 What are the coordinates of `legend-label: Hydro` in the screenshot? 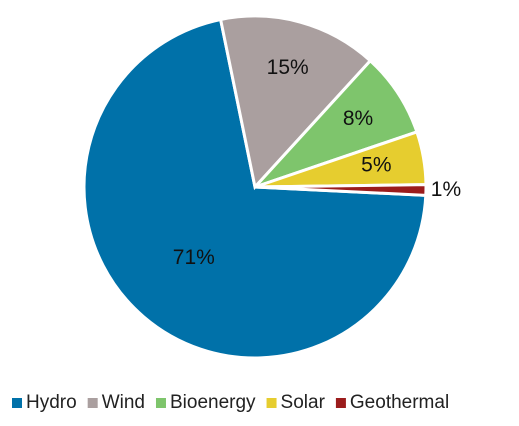 It's located at (51, 402).